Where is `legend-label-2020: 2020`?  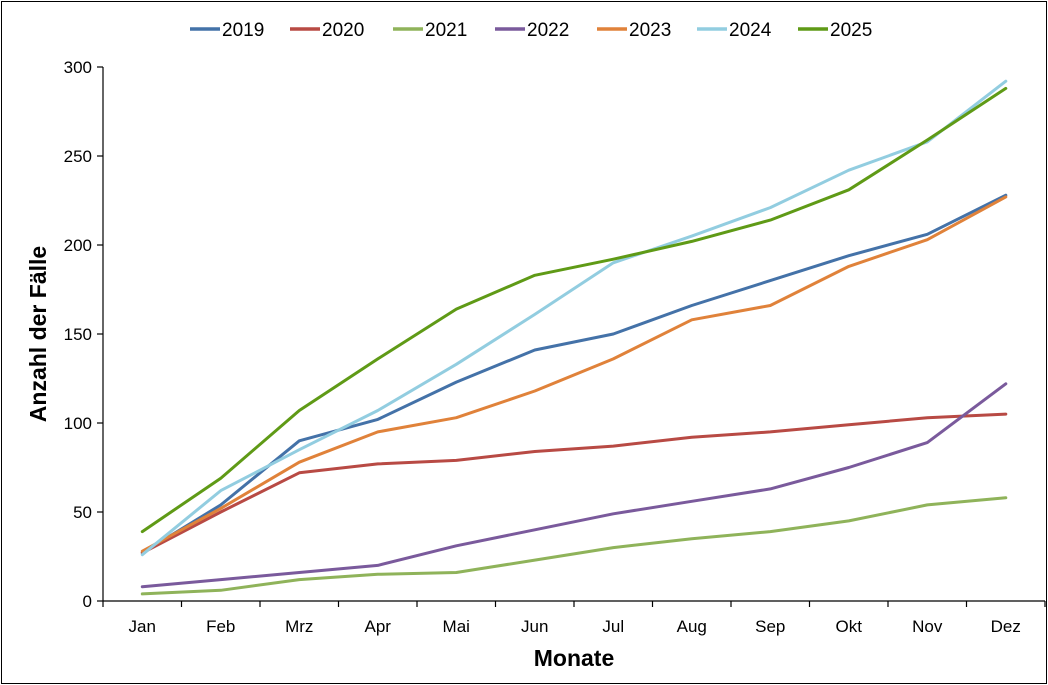
legend-label-2020: 2020 is located at coordinates (343, 30).